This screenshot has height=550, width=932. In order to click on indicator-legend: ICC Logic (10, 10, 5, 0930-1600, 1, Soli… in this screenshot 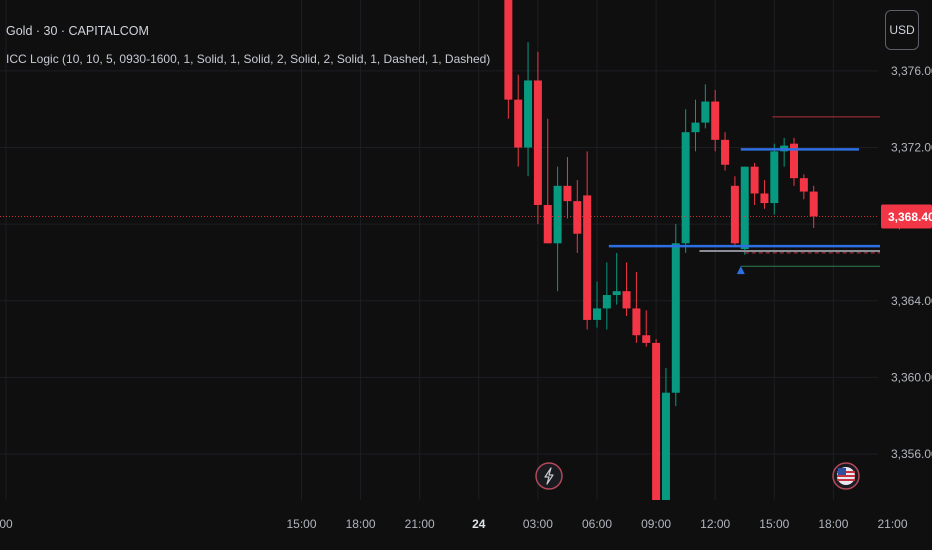, I will do `click(248, 59)`.